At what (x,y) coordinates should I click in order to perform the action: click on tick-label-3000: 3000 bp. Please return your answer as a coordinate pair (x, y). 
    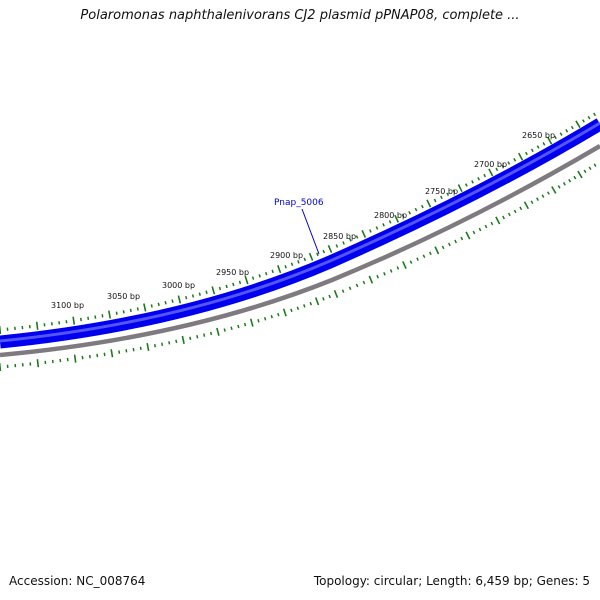
    Looking at the image, I should click on (178, 285).